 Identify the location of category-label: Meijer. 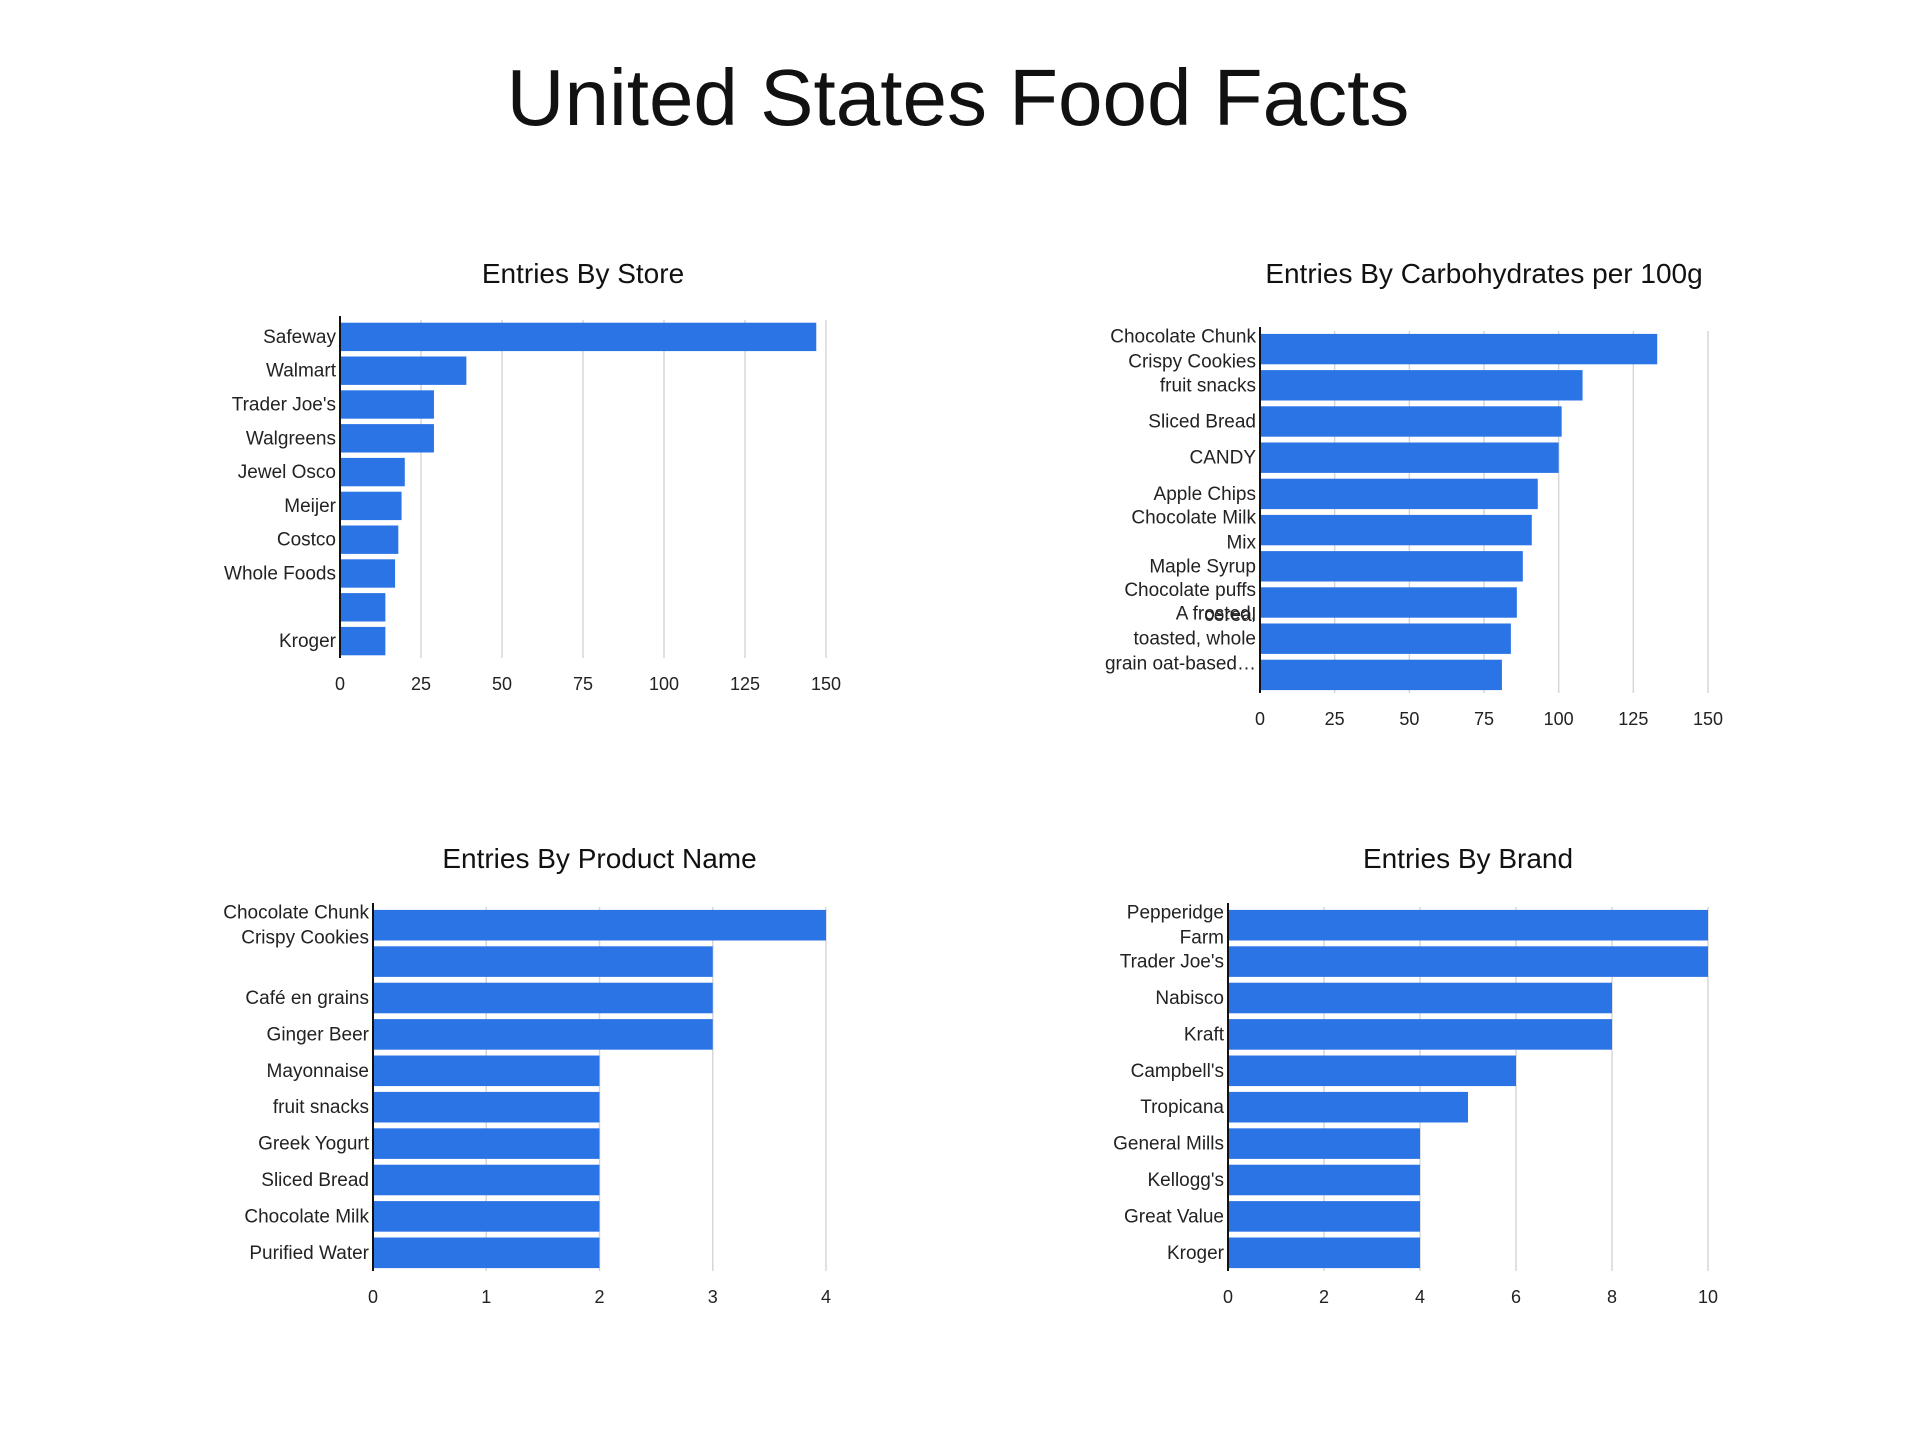
(310, 506).